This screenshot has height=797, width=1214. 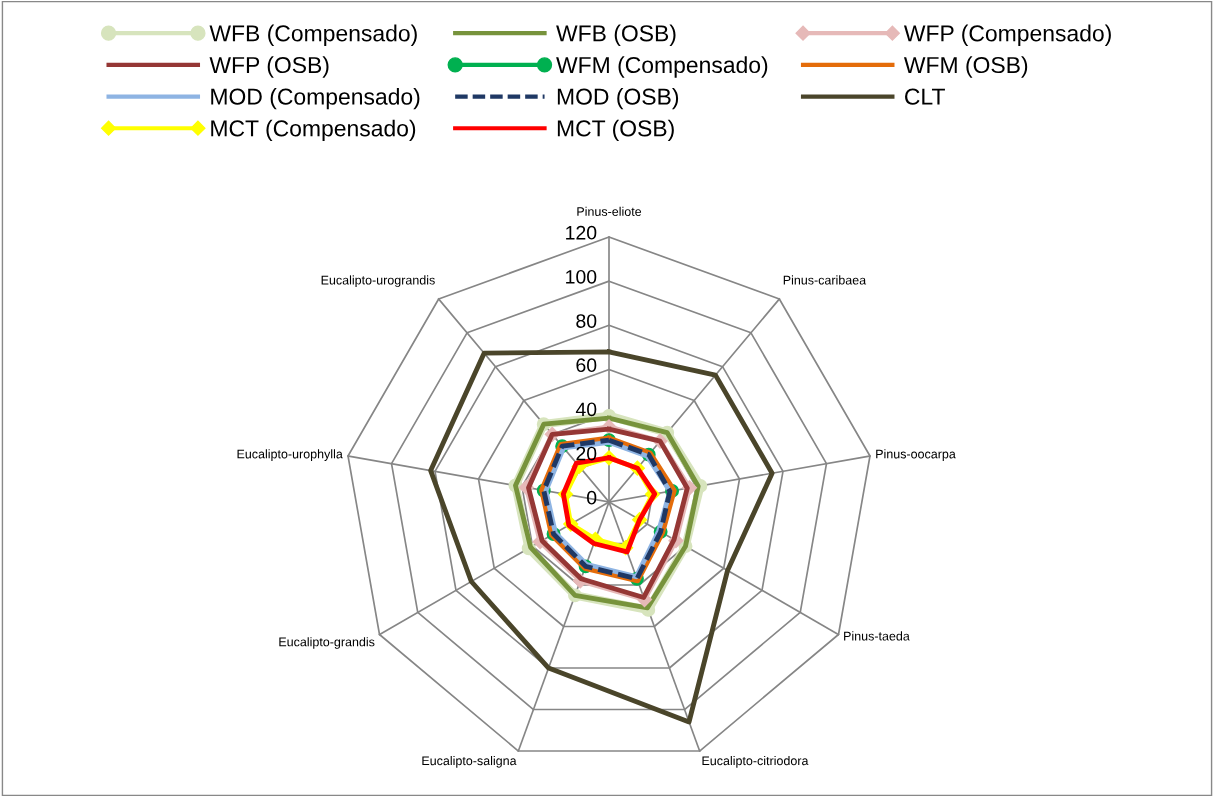 What do you see at coordinates (618, 98) in the screenshot?
I see `legend-label: MOD (OSB)` at bounding box center [618, 98].